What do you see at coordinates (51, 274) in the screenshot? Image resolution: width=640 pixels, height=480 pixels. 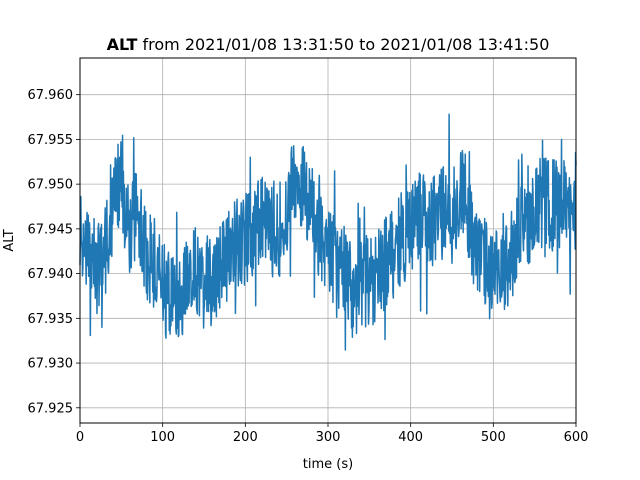 I see `y-tick-label: 67.940` at bounding box center [51, 274].